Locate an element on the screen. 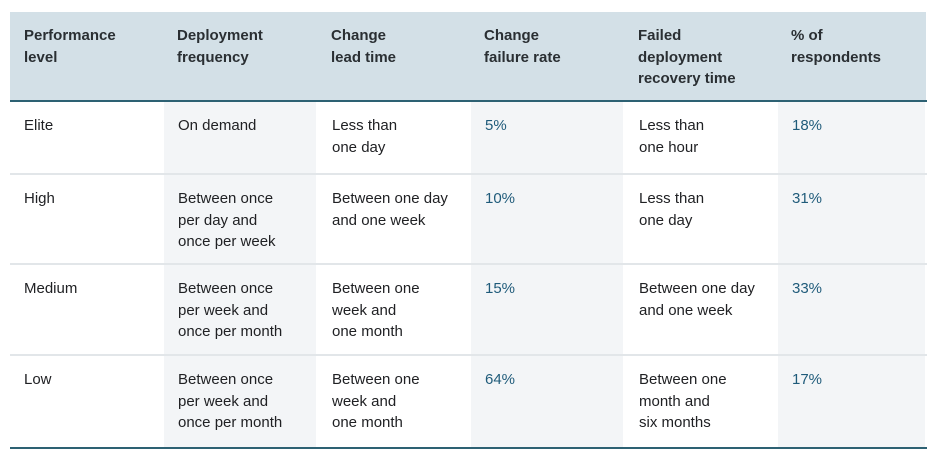 The image size is (936, 454). column-header: Change failure rate is located at coordinates (547, 57).